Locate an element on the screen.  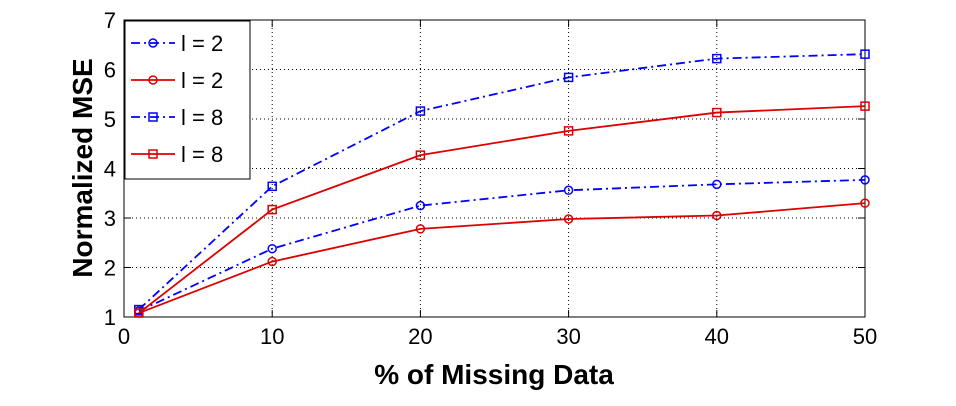
y-tick-label: 2 is located at coordinates (110, 268).